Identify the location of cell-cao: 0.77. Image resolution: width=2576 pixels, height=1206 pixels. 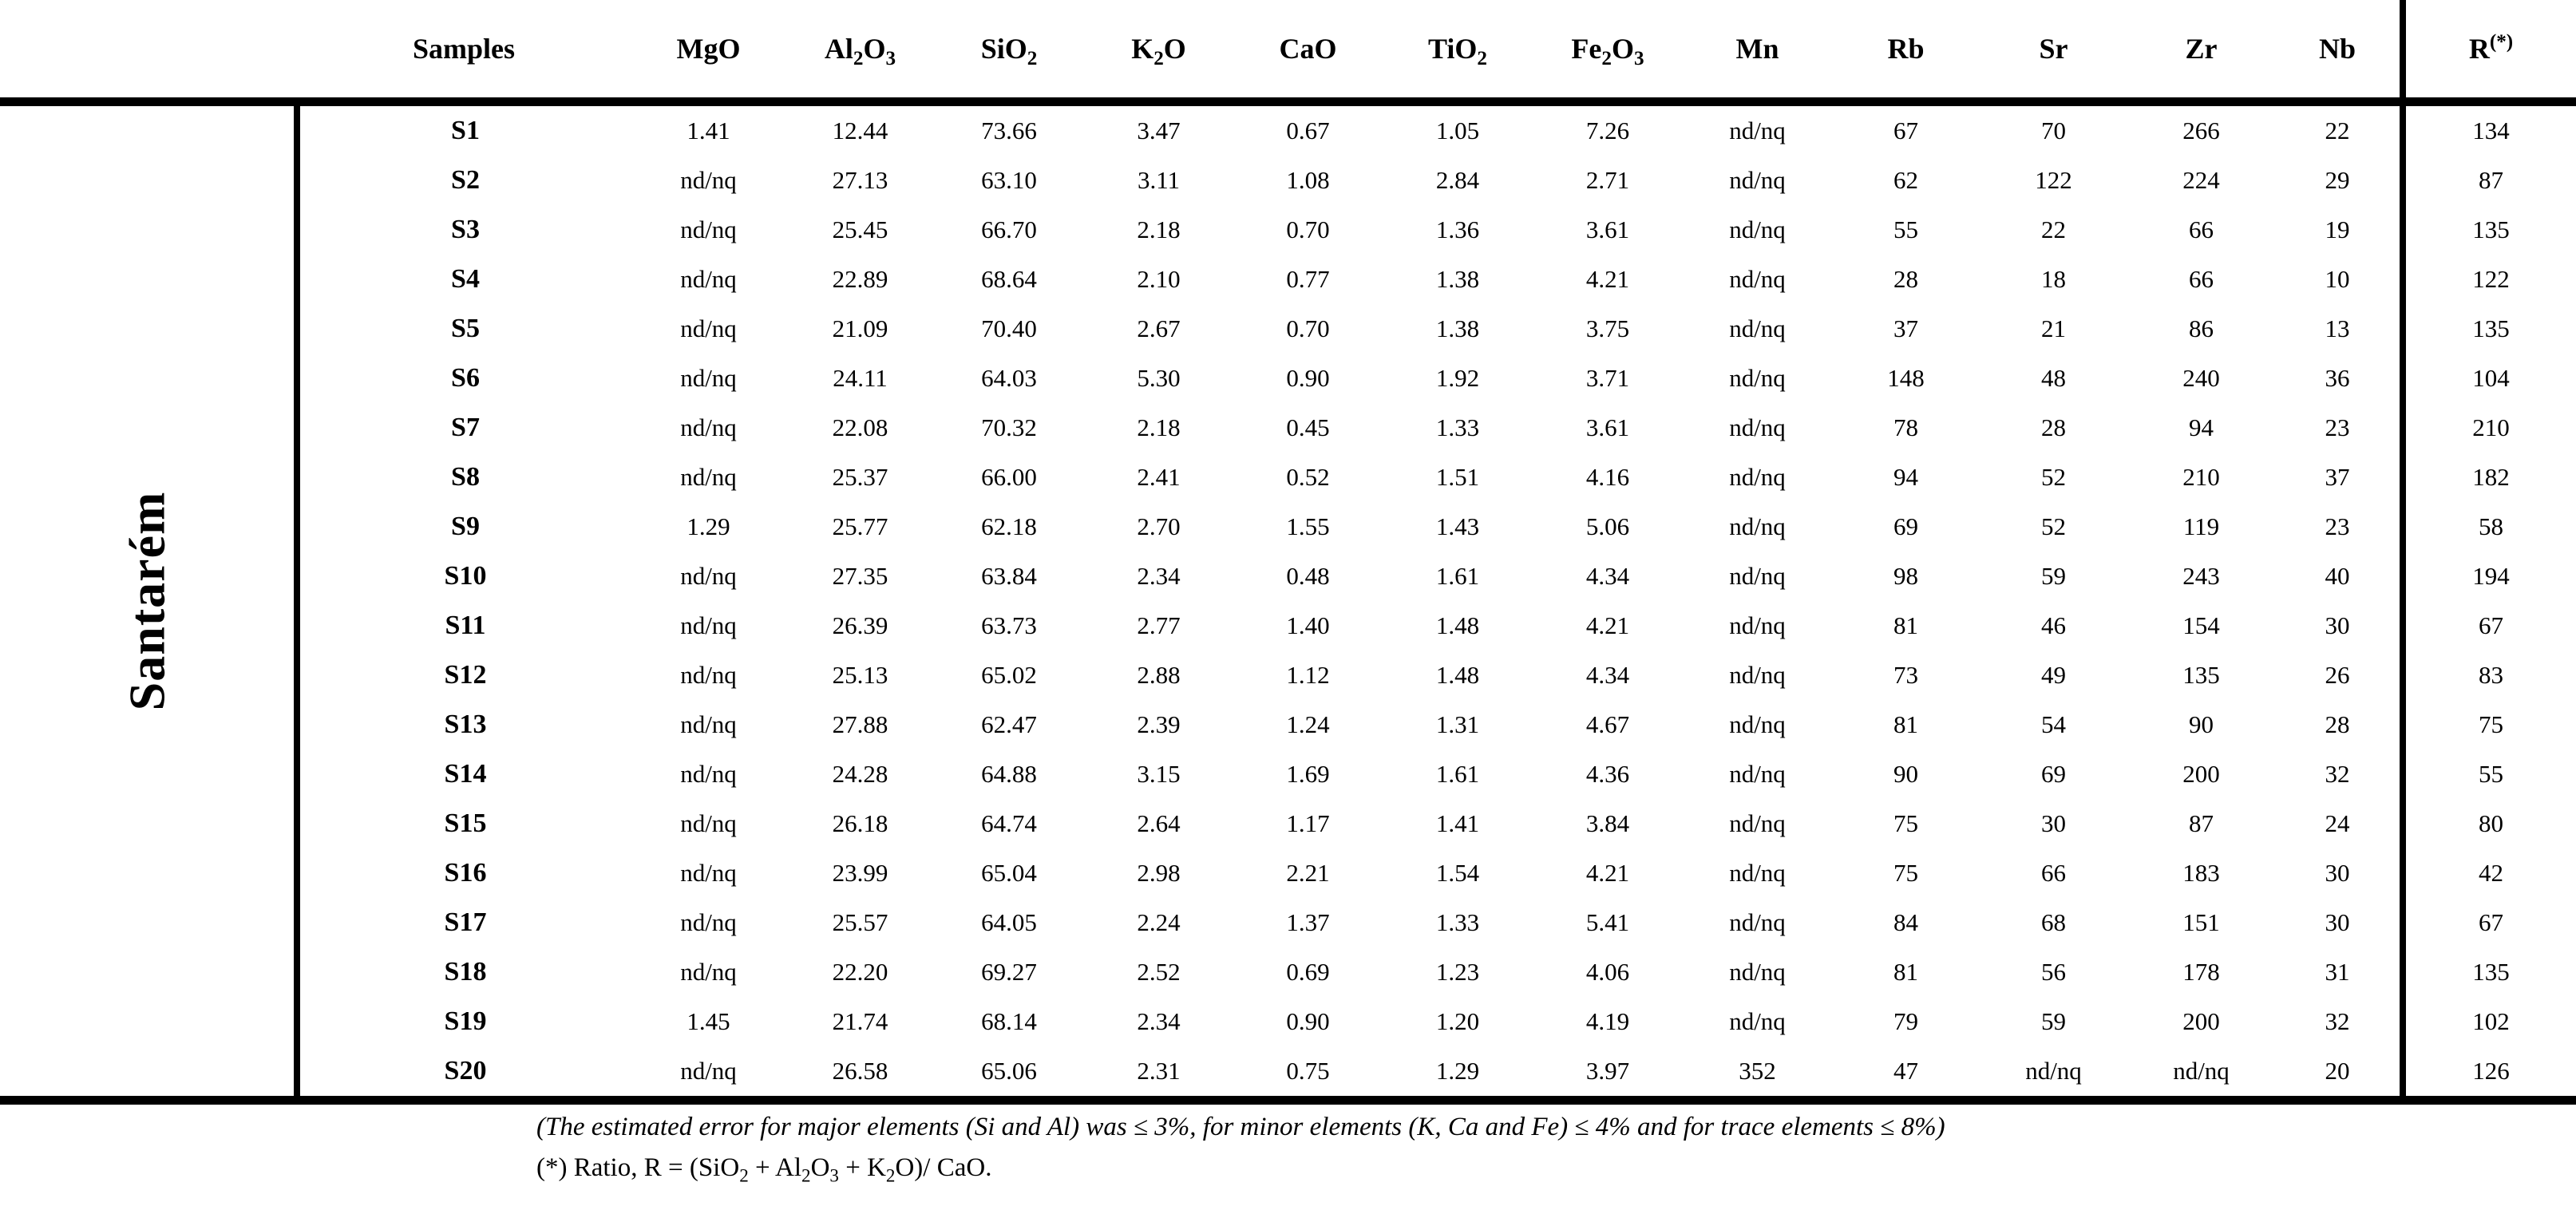
(1308, 279).